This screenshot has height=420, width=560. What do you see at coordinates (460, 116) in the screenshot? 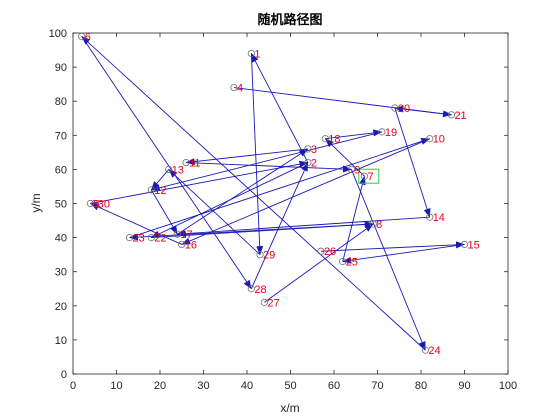
I see `node-label-21: 21` at bounding box center [460, 116].